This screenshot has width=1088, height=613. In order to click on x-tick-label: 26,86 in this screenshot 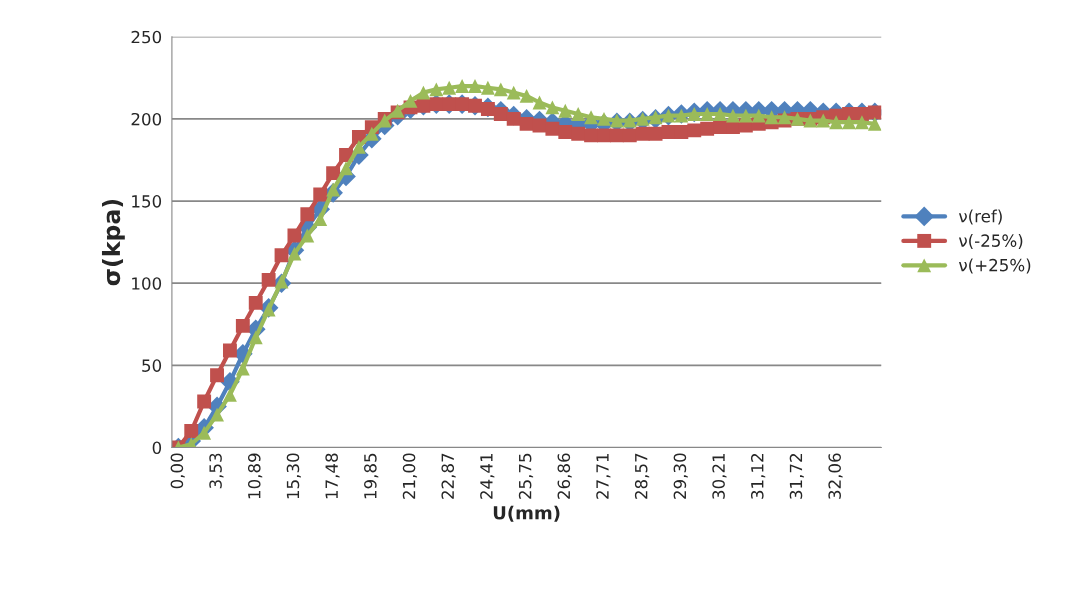, I will do `click(564, 476)`.